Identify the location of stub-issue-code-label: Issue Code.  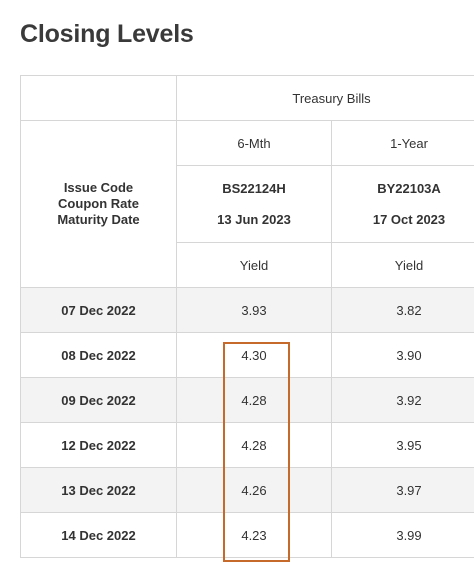
(98, 188).